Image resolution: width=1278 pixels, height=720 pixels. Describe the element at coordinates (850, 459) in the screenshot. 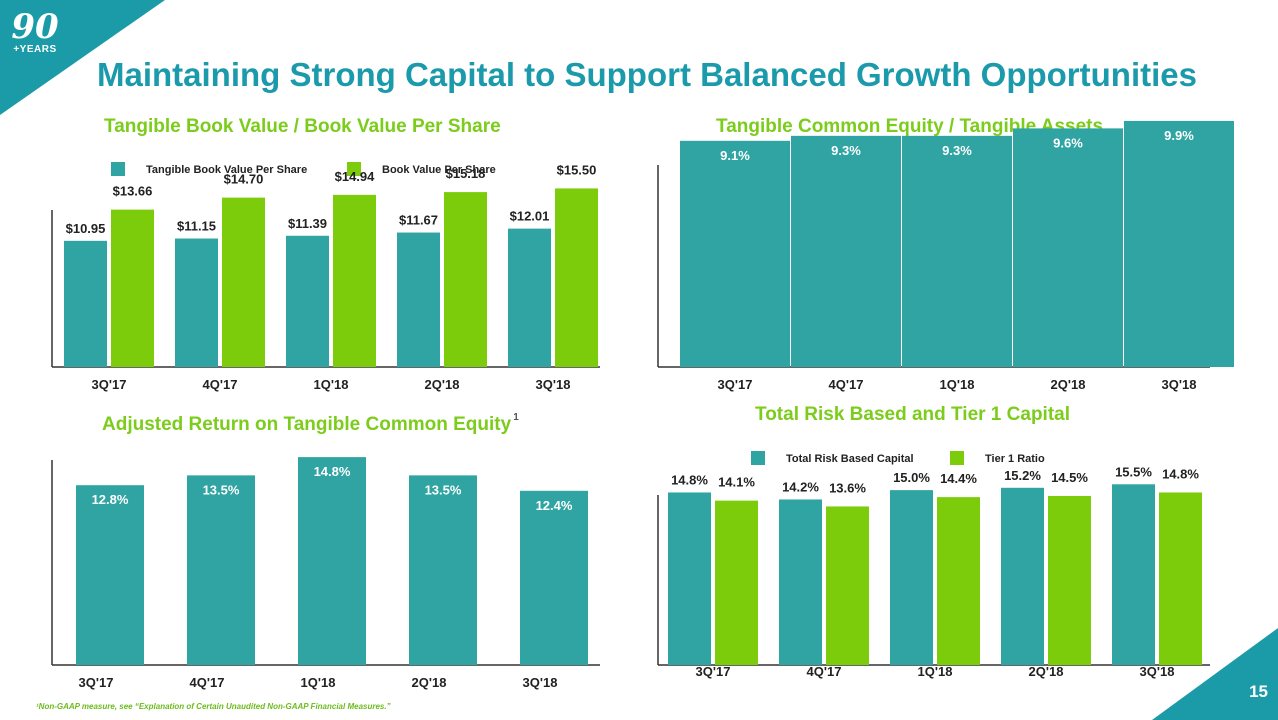

I see `legend-label: Total Risk Based Capital` at that location.